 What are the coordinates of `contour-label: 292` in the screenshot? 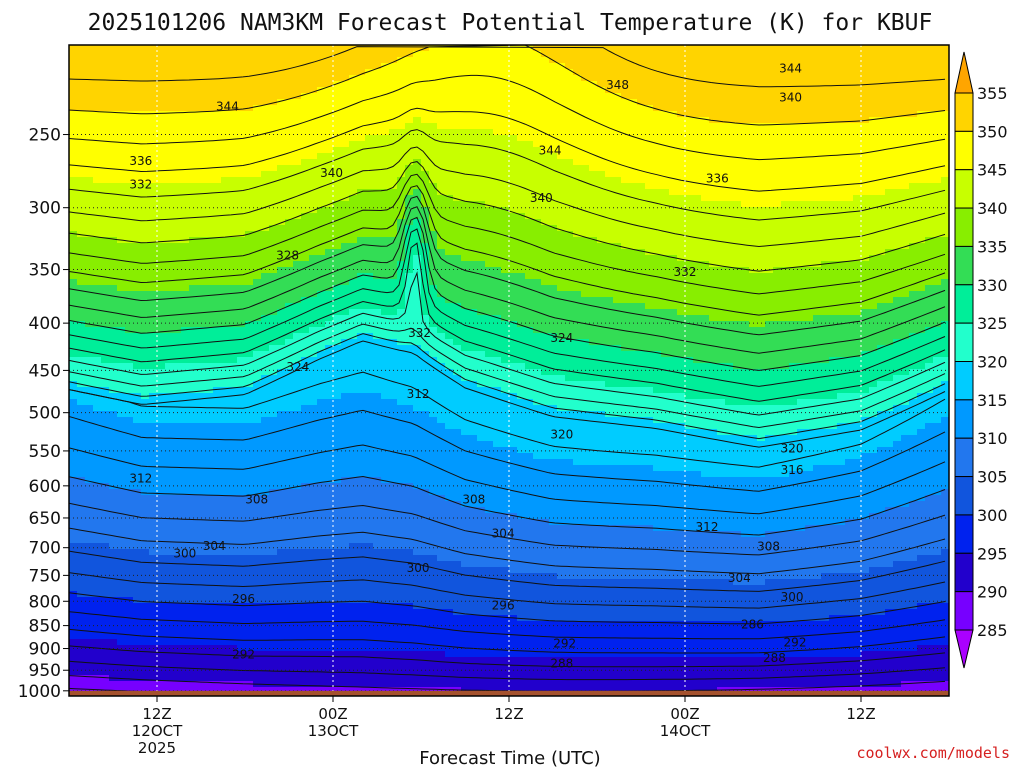 It's located at (795, 643).